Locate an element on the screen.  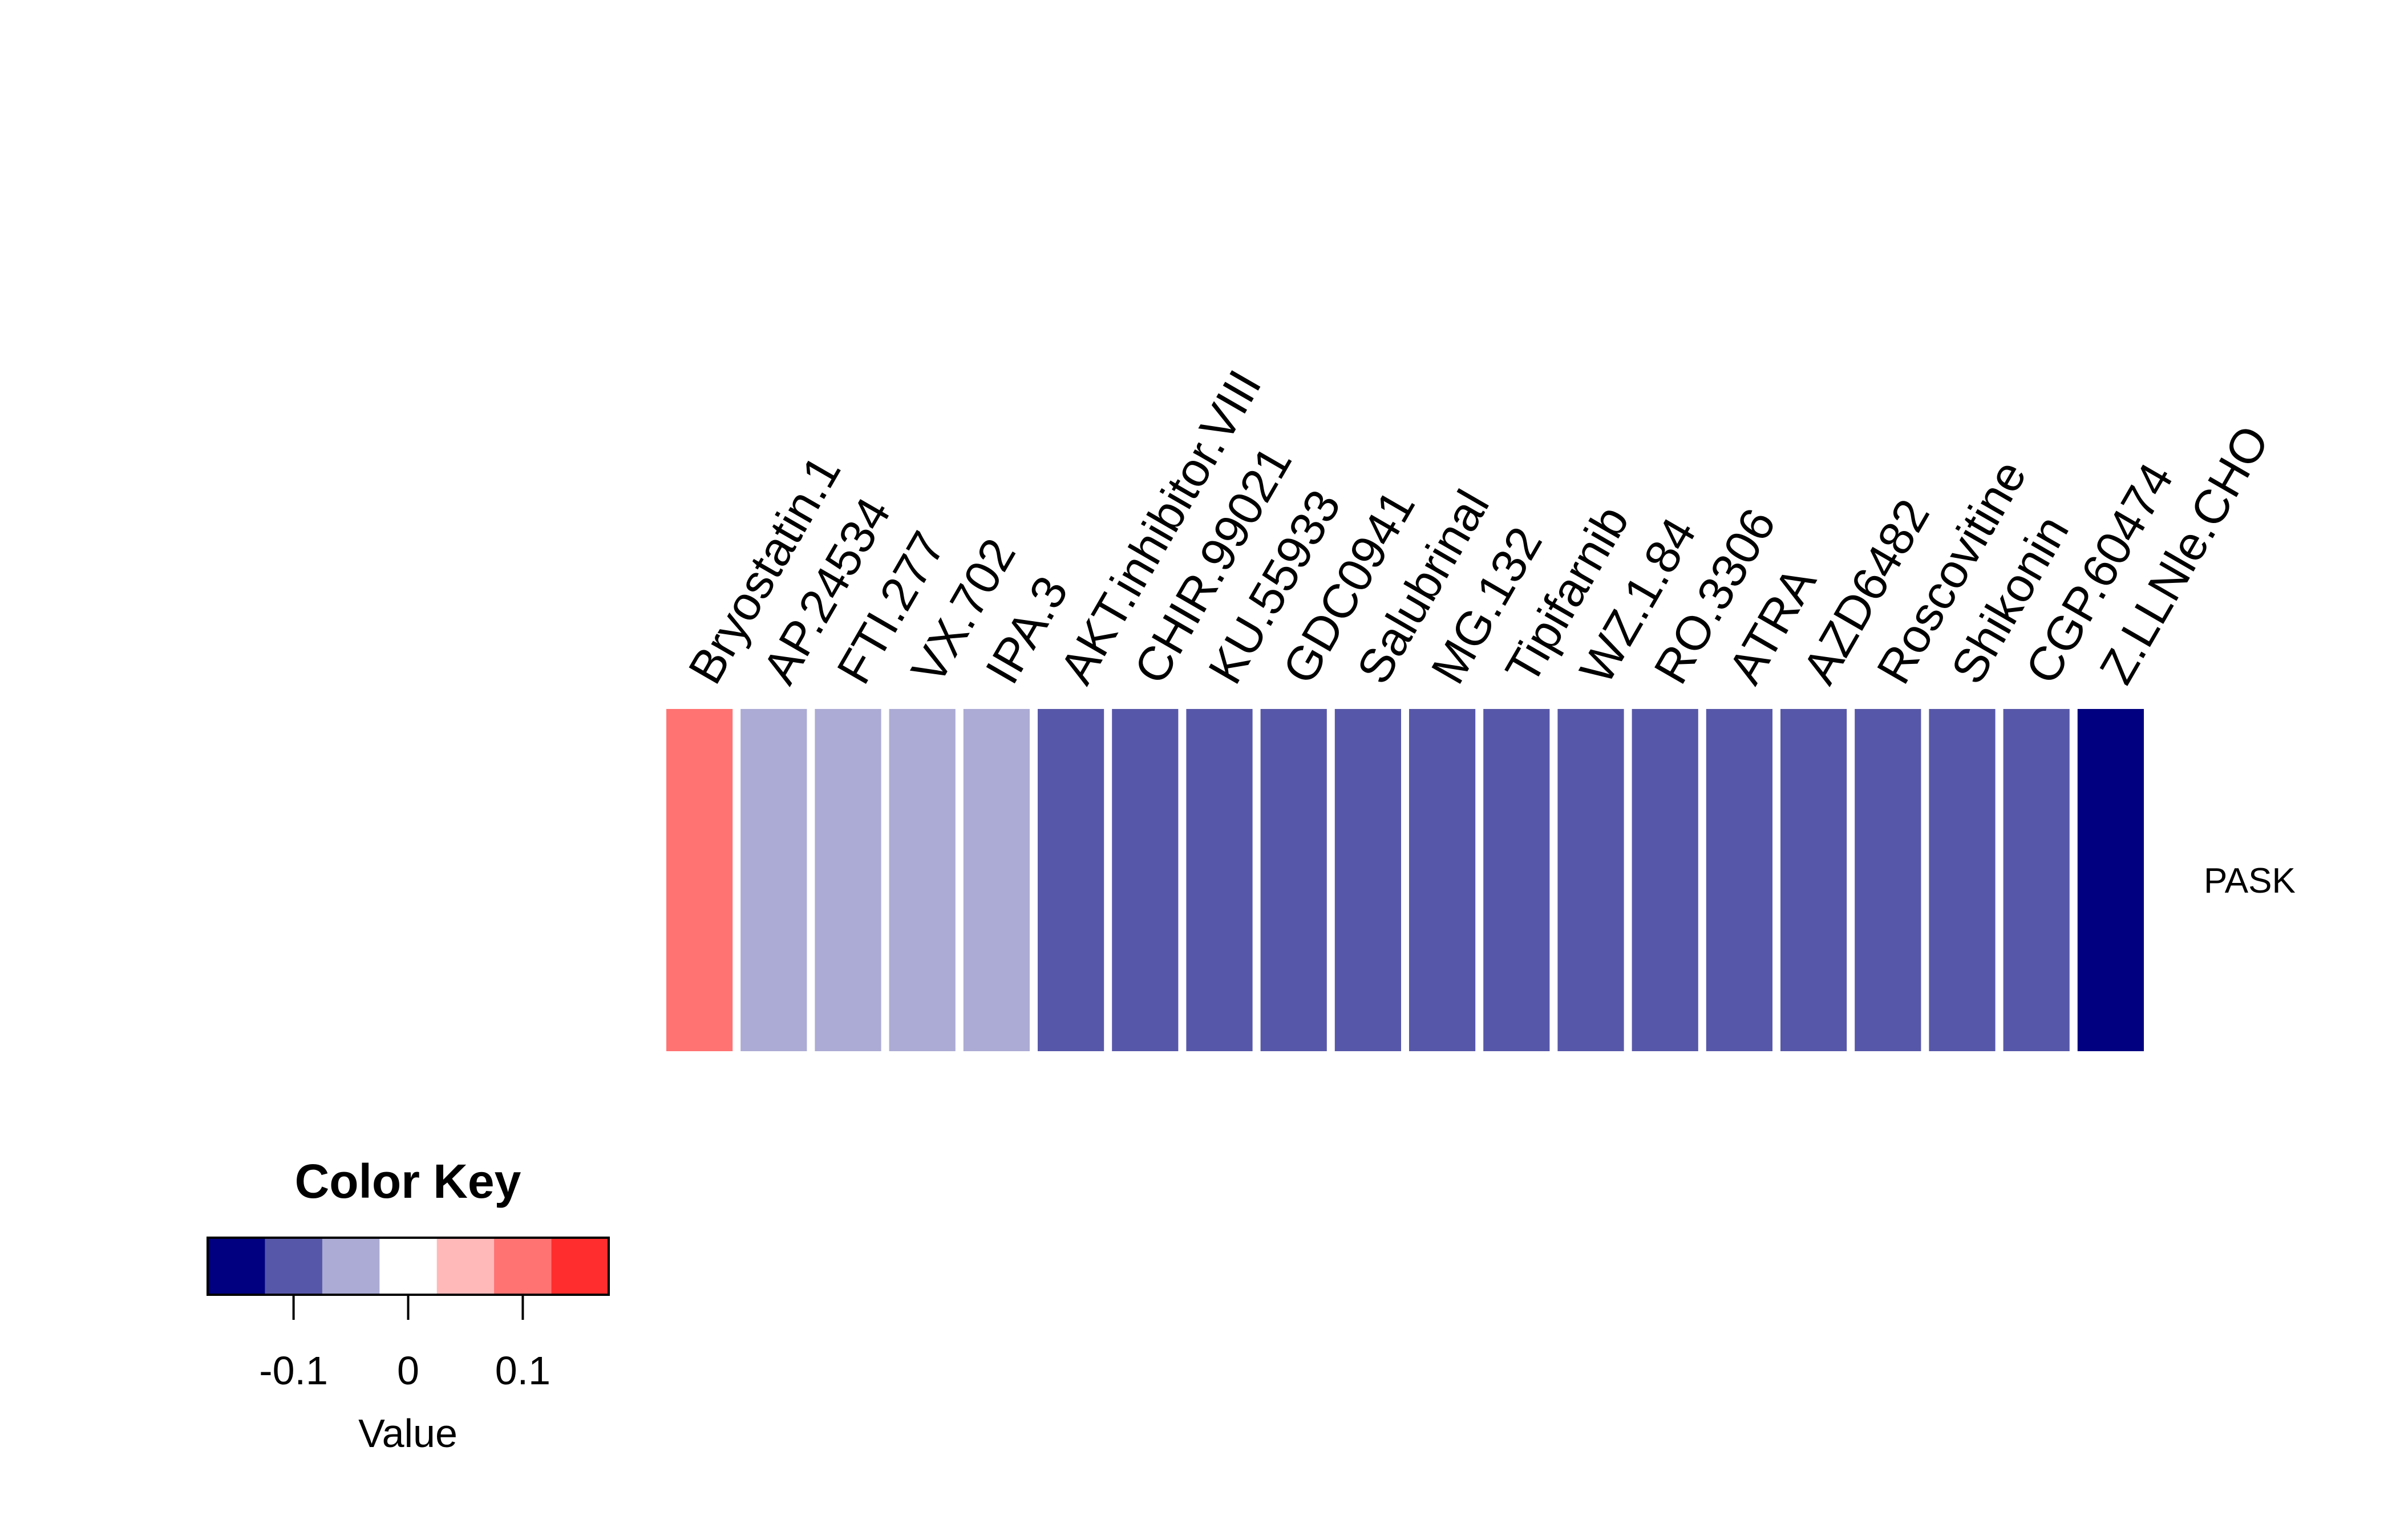
row-labels: PASK is located at coordinates (2250, 881).